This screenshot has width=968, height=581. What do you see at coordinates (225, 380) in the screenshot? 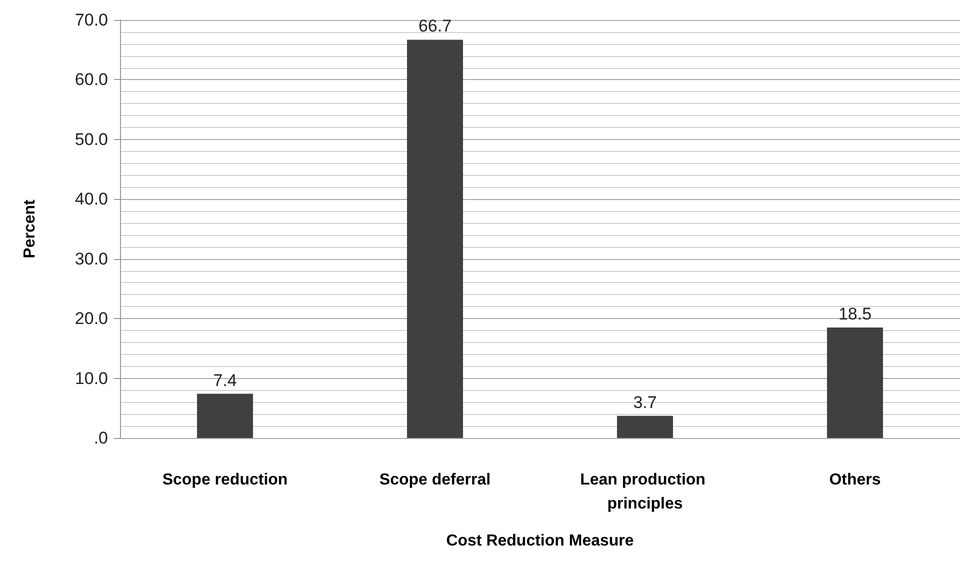
I see `data-label: 7.4` at bounding box center [225, 380].